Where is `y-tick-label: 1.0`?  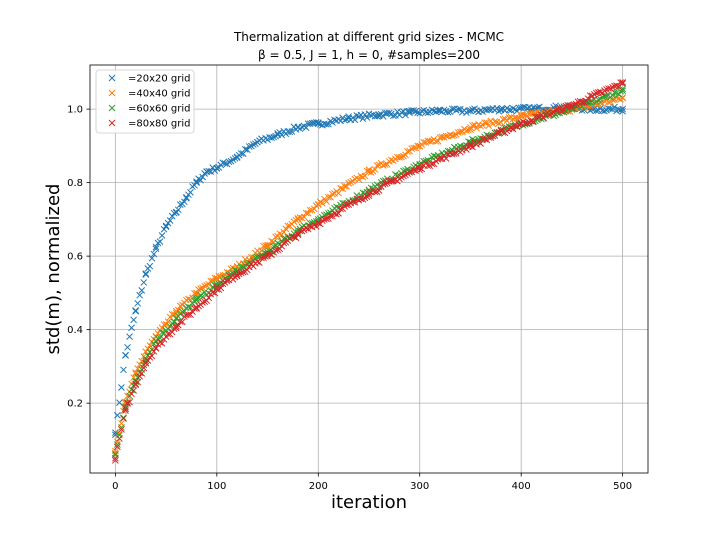 y-tick-label: 1.0 is located at coordinates (75, 110).